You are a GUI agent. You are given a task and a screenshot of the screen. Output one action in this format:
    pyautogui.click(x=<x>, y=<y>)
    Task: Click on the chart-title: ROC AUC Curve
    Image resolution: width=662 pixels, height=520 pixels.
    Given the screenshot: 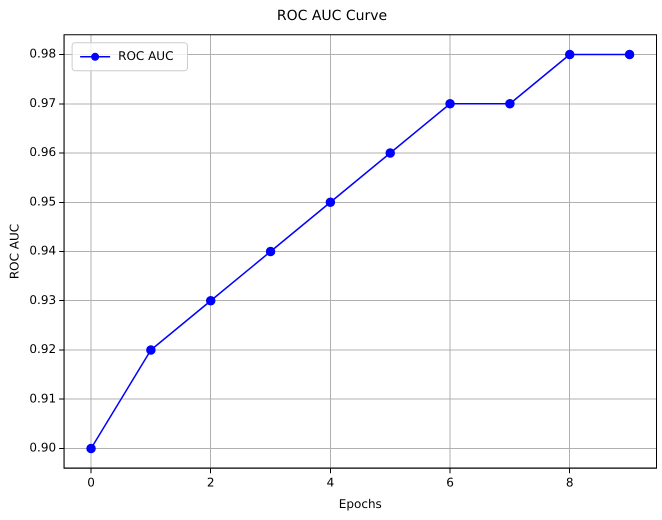 What is the action you would take?
    pyautogui.click(x=332, y=16)
    